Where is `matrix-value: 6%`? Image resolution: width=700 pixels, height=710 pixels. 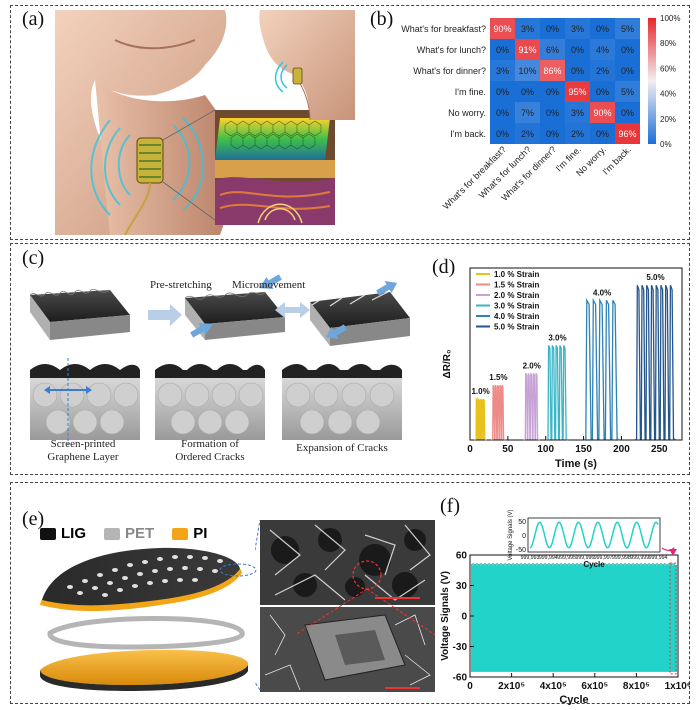 matrix-value: 6% is located at coordinates (552, 50).